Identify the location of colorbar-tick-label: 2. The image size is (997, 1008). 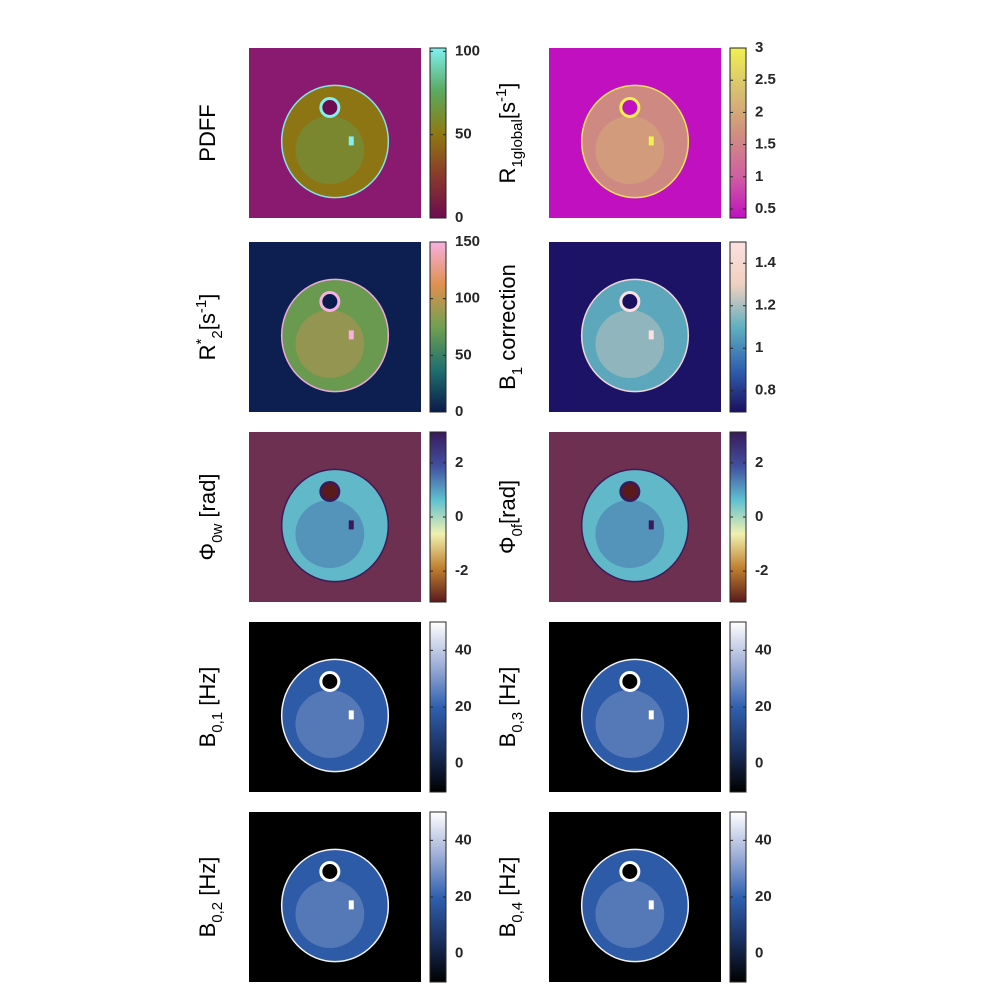
(759, 111).